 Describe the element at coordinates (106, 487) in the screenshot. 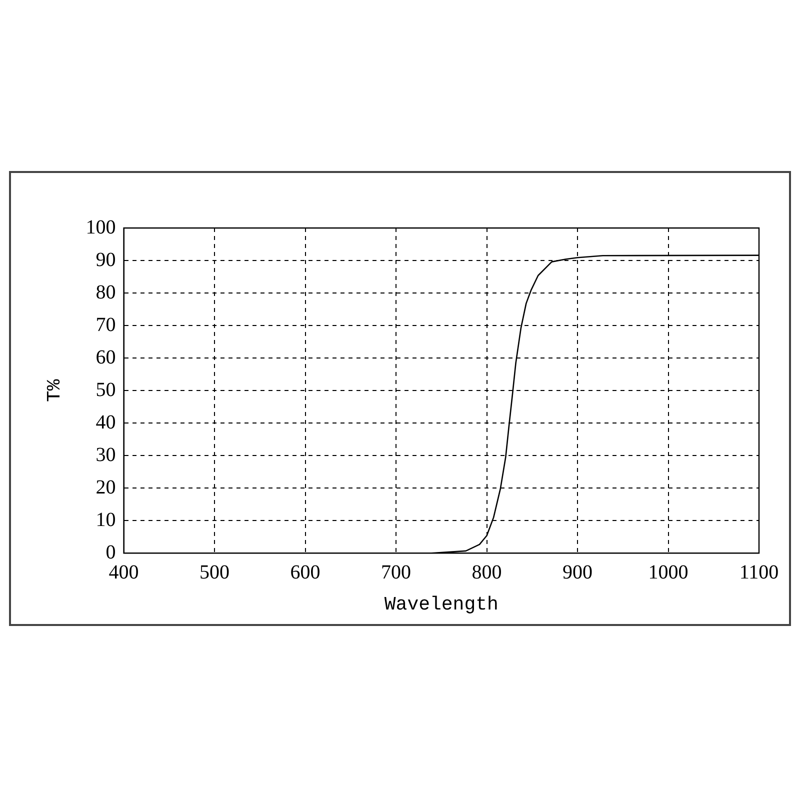

I see `y-tick-label: 20` at that location.